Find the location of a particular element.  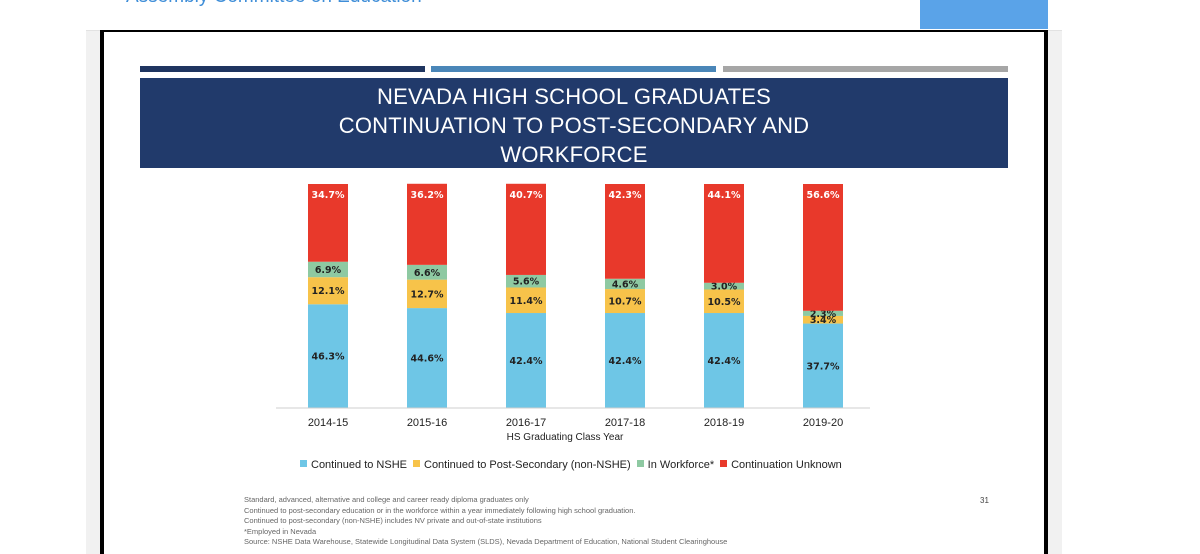

data-label: 44.1% is located at coordinates (724, 195).